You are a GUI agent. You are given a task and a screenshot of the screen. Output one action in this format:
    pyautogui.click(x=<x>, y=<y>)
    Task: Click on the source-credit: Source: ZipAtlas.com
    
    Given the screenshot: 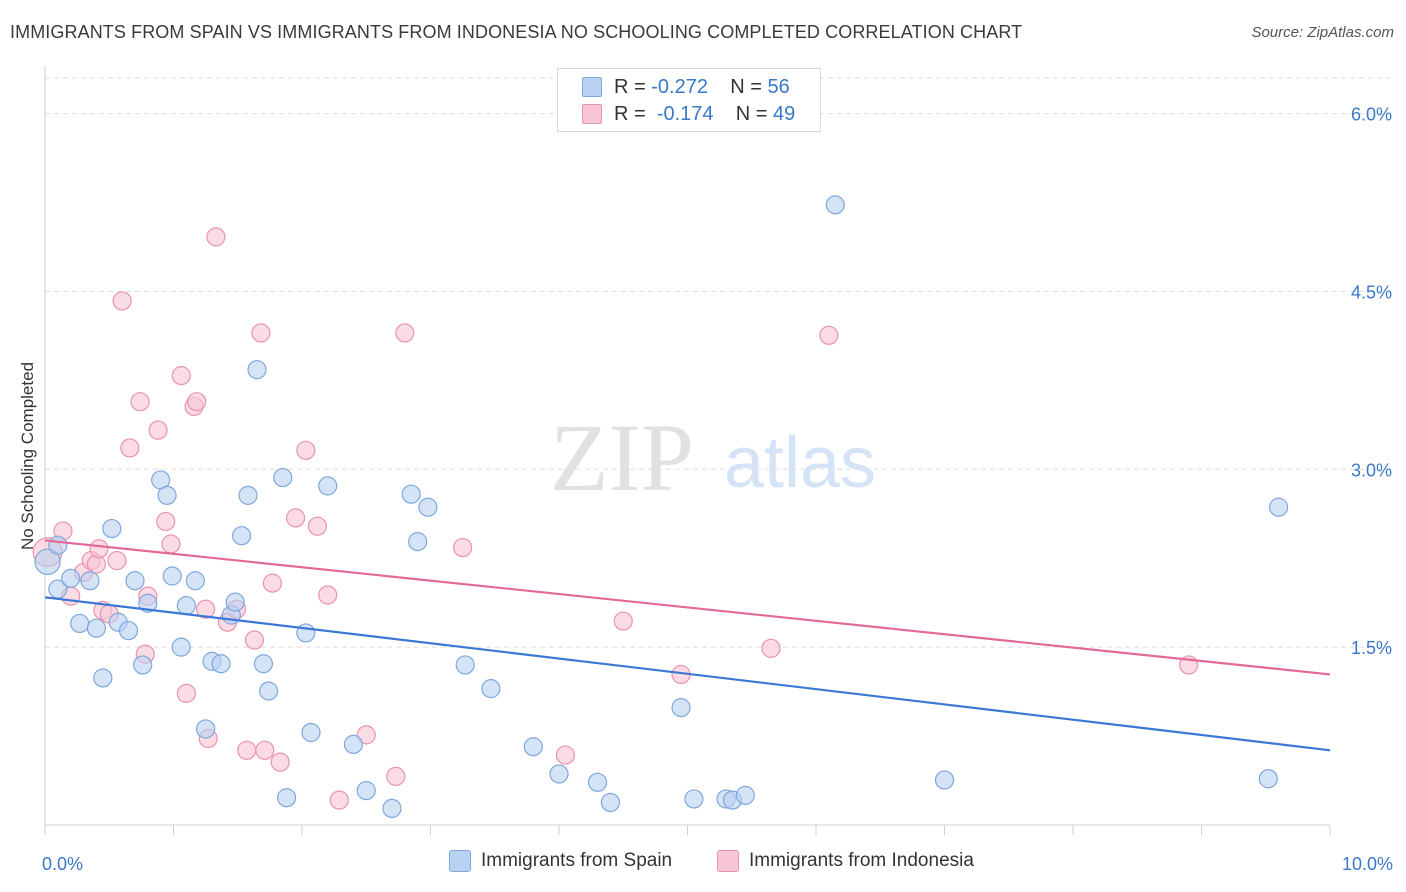 What is the action you would take?
    pyautogui.click(x=1322, y=32)
    